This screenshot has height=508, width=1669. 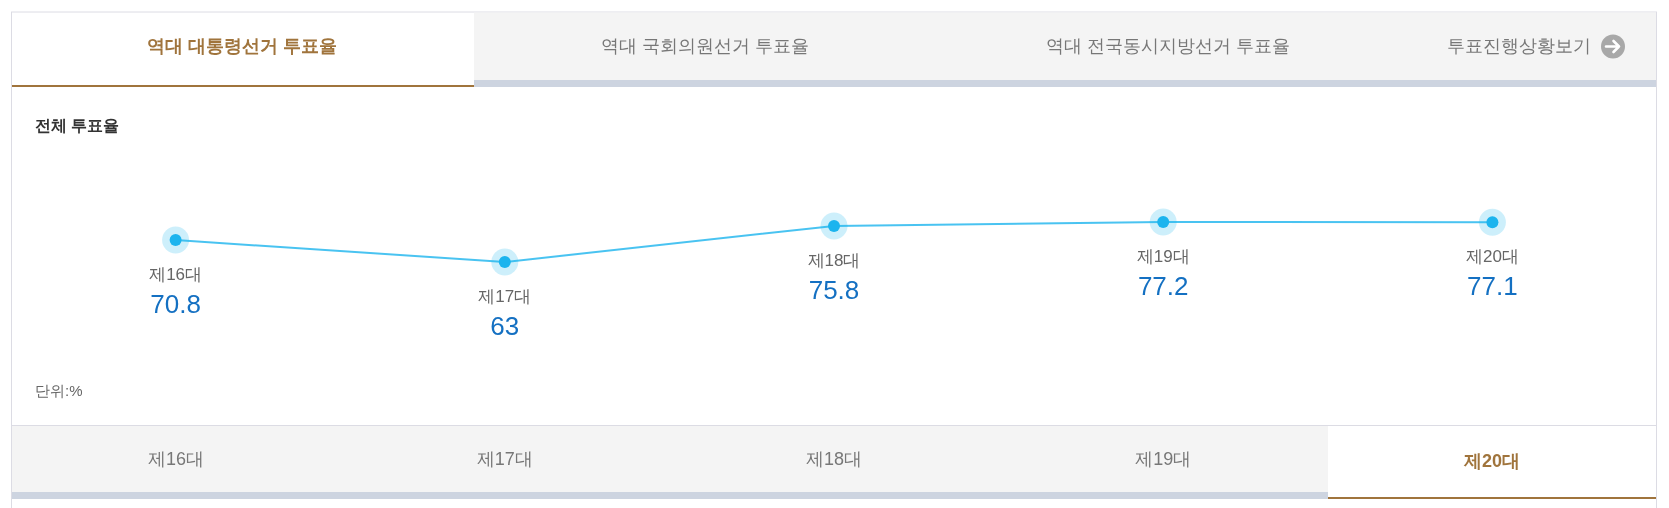 What do you see at coordinates (243, 61) in the screenshot?
I see `tab: 역대 대통령선거 투표율` at bounding box center [243, 61].